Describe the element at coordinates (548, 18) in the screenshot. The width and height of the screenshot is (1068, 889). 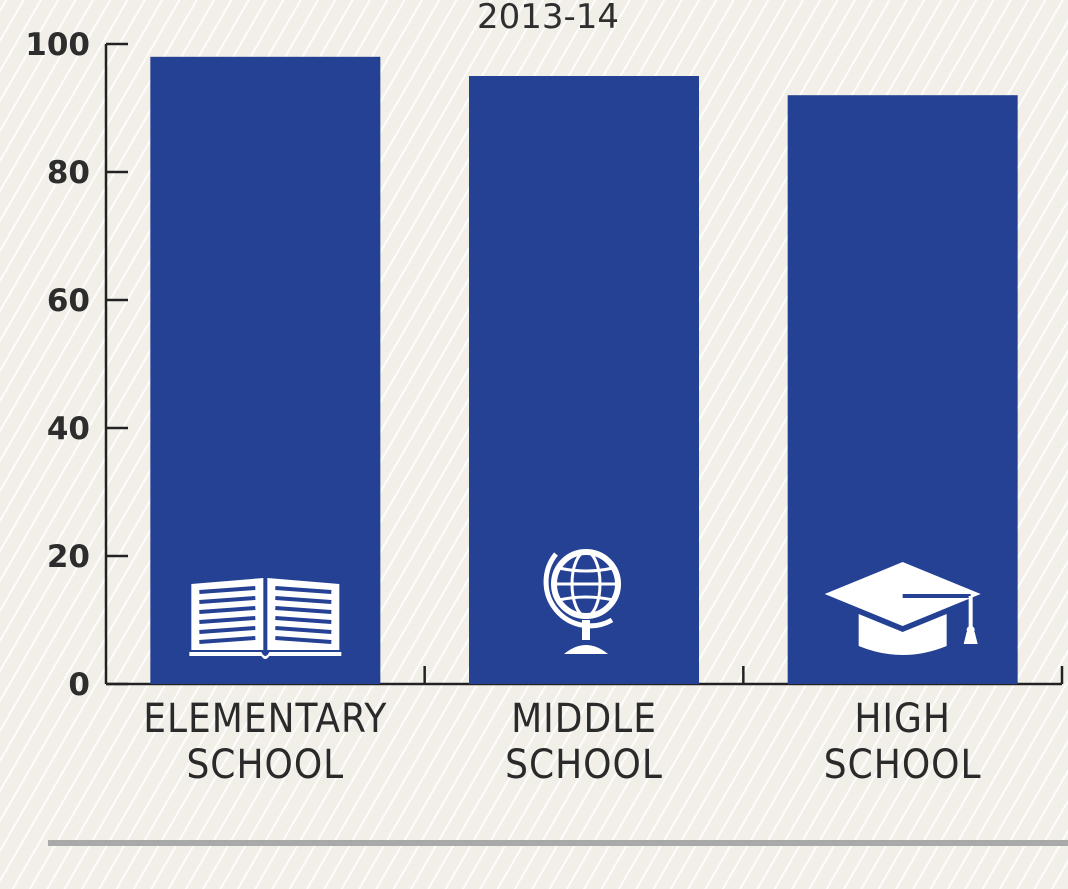
I see `chart-subtitle: 2013-14` at that location.